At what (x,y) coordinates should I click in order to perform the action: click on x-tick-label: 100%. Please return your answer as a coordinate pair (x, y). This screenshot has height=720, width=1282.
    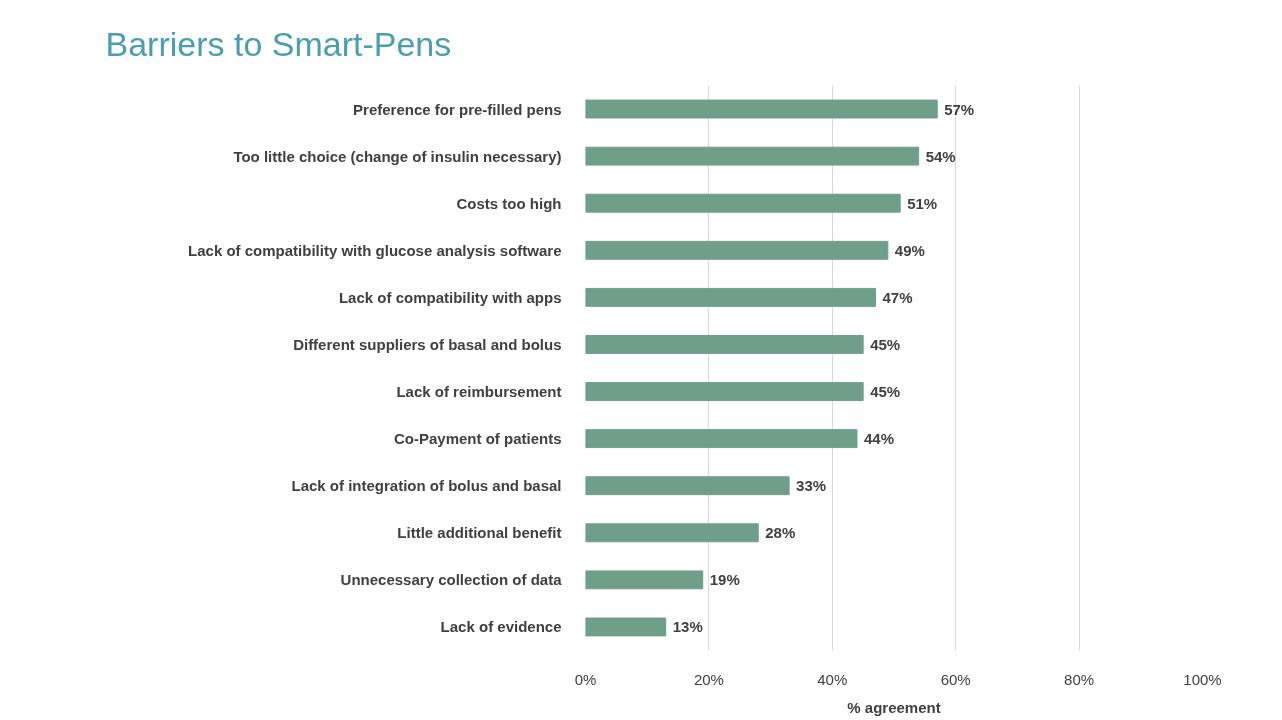
    Looking at the image, I should click on (1202, 679).